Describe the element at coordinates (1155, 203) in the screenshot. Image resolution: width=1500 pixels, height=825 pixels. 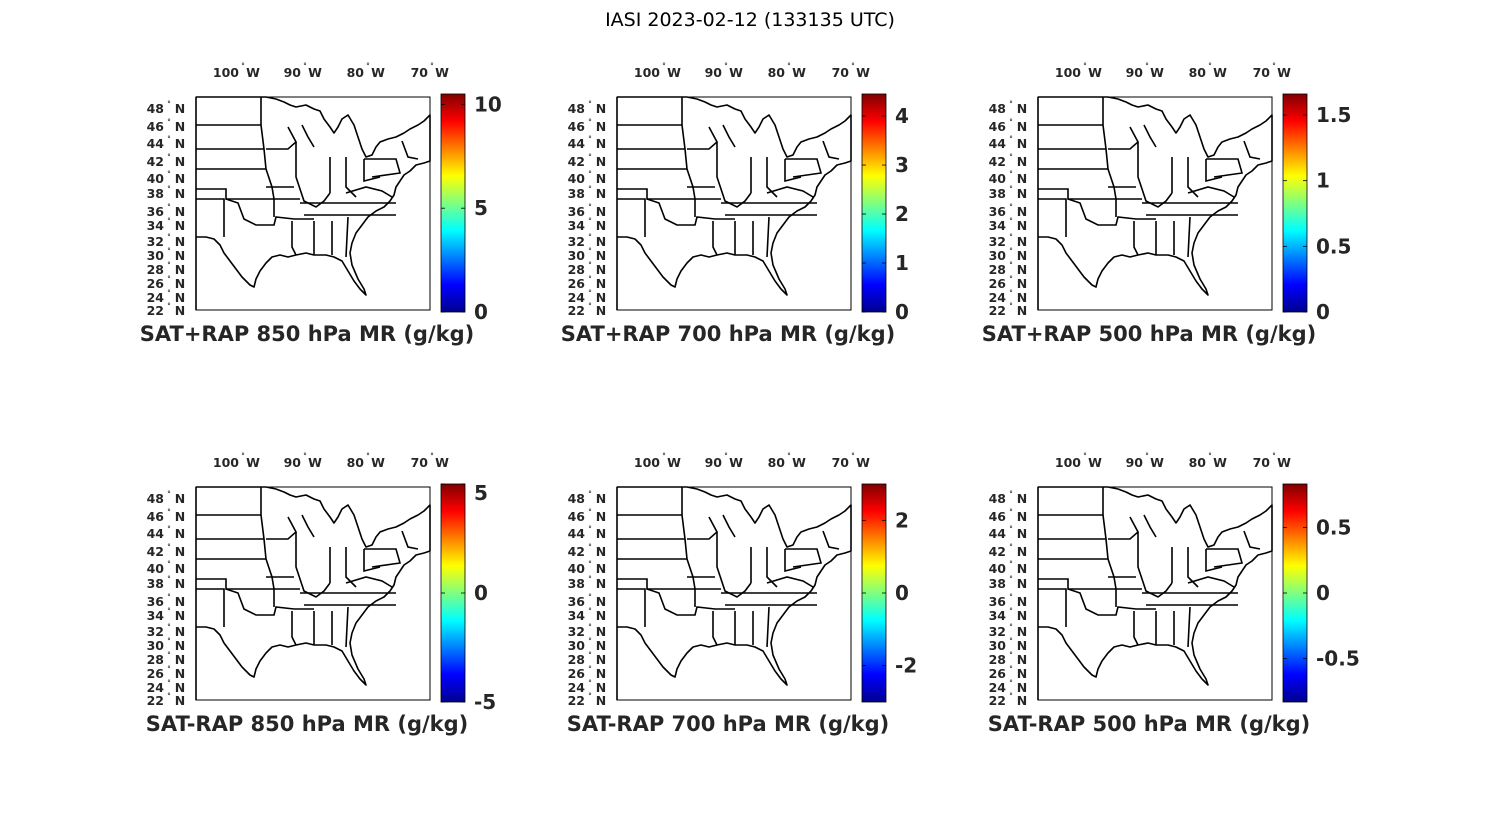
I see `us-map-outline` at that location.